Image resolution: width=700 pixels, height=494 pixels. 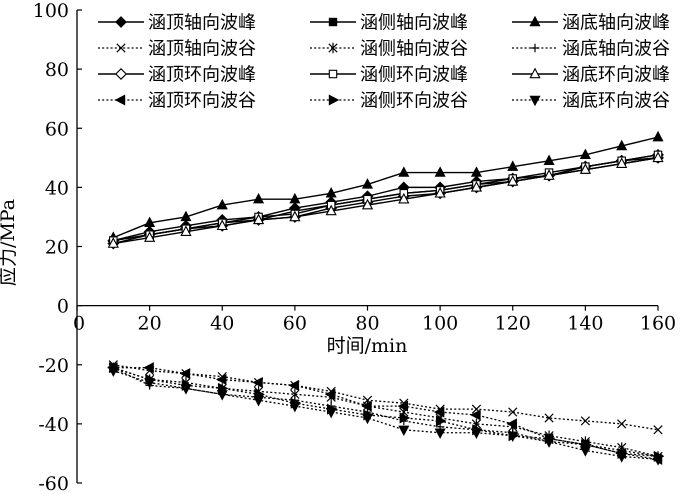 What do you see at coordinates (616, 49) in the screenshot?
I see `legend-label: 涵底轴向波谷` at bounding box center [616, 49].